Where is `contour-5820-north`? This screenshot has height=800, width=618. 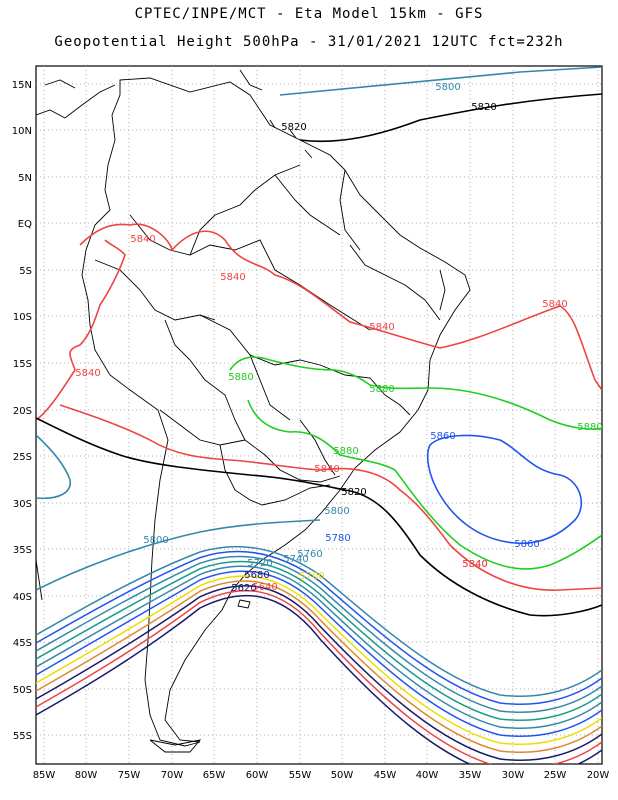 contour-5820-north is located at coordinates (450, 118).